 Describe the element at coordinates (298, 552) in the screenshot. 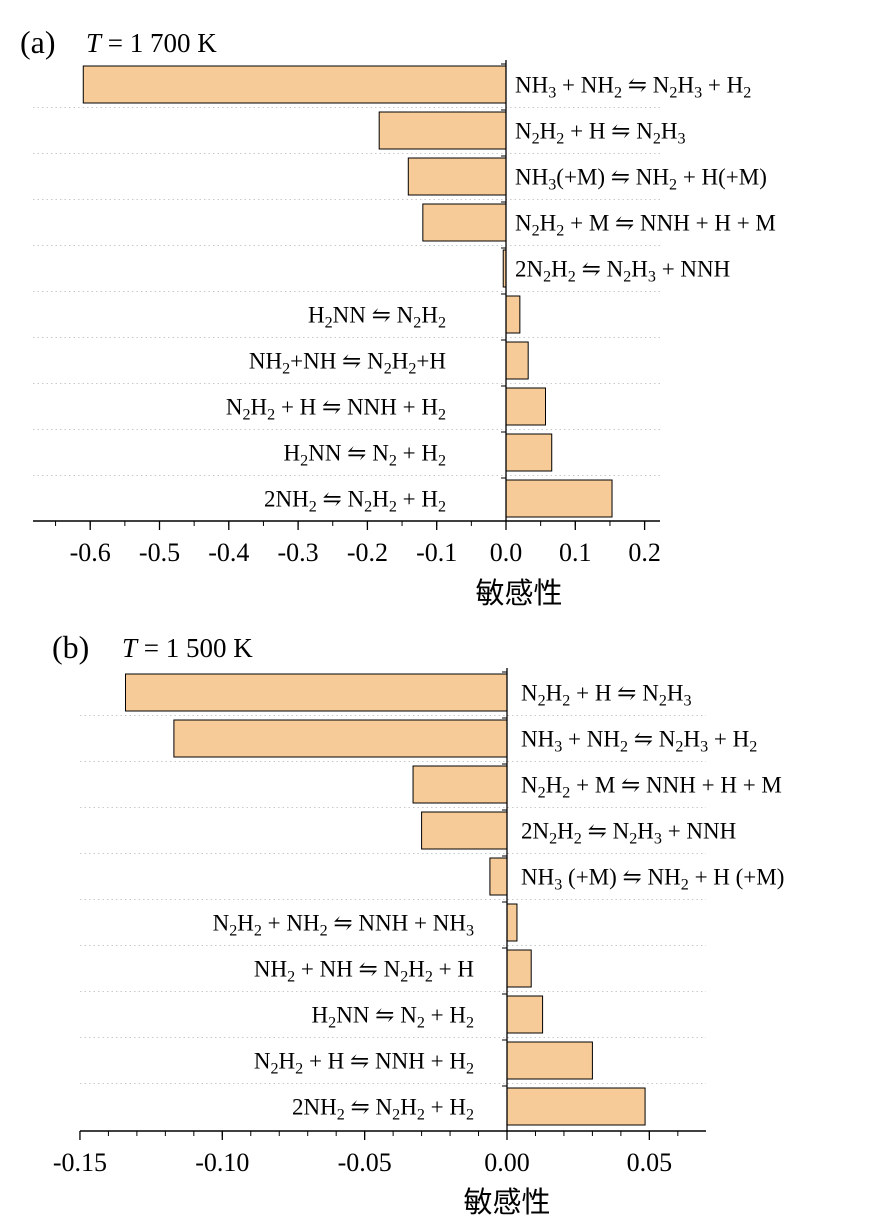

I see `x-tick-label: -0.3` at that location.